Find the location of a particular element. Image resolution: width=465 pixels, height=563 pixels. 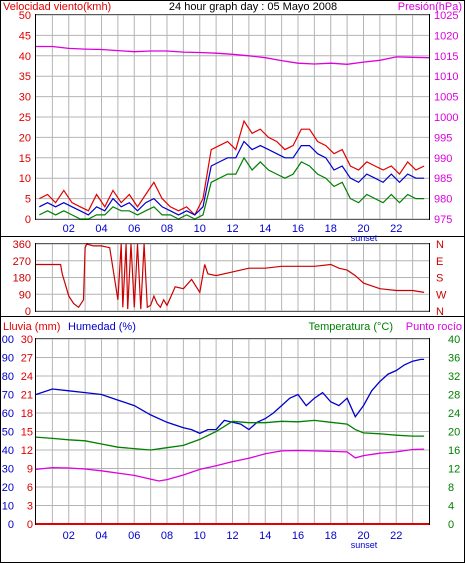

direction-series is located at coordinates (230, 276).